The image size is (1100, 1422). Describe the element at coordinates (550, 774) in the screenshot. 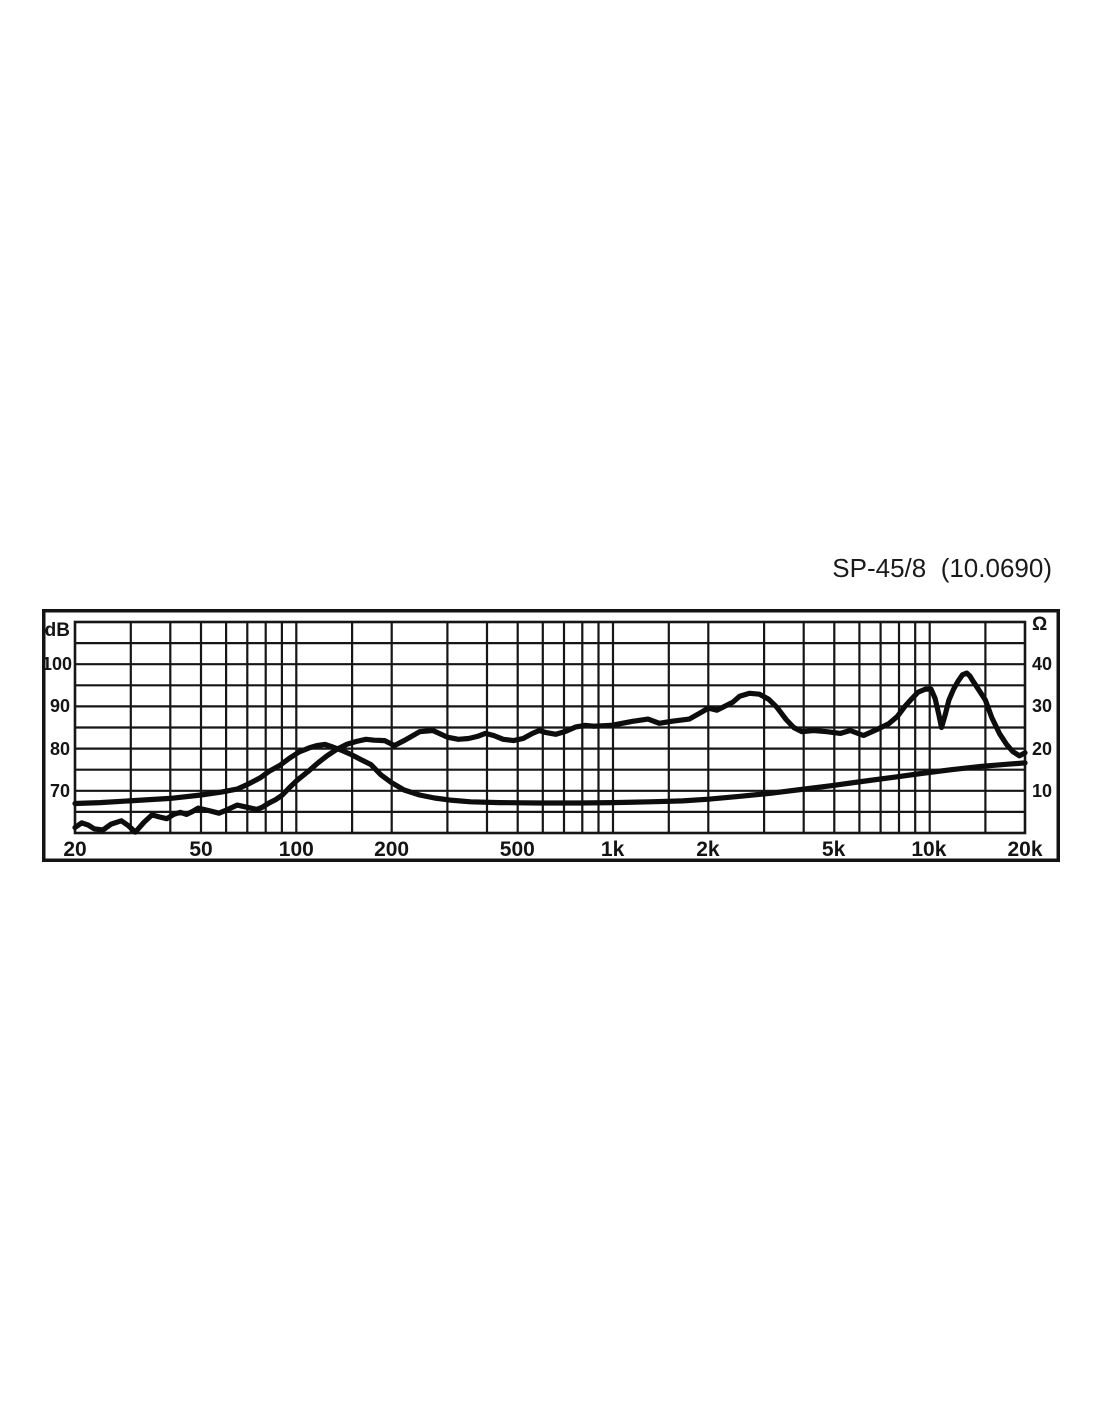

I see `impedance-curve` at that location.